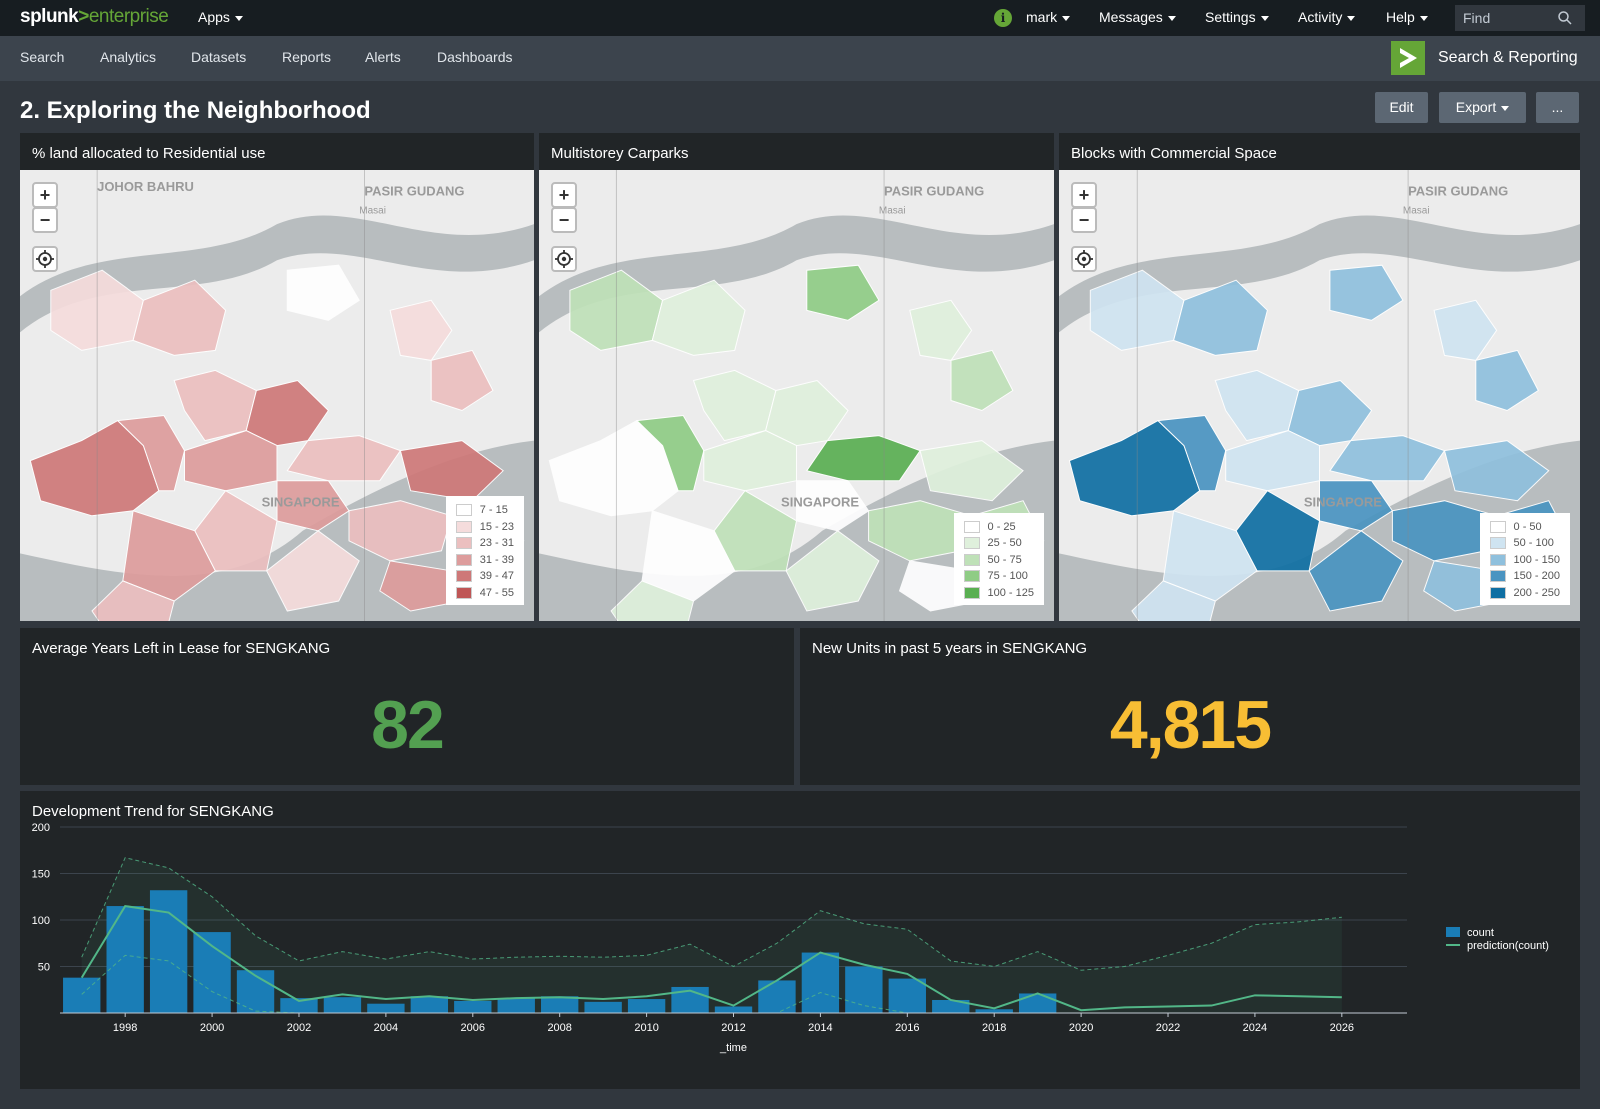 This screenshot has width=1600, height=1109. Describe the element at coordinates (1408, 58) in the screenshot. I see `search-reporting-app-icon` at that location.